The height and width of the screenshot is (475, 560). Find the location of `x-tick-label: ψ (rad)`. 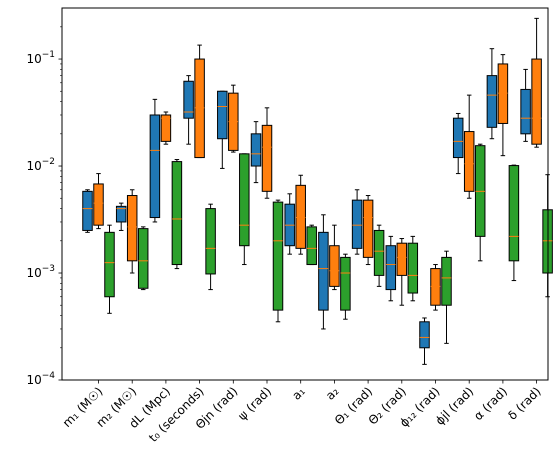

x-tick-label: ψ (rad) is located at coordinates (254, 403).